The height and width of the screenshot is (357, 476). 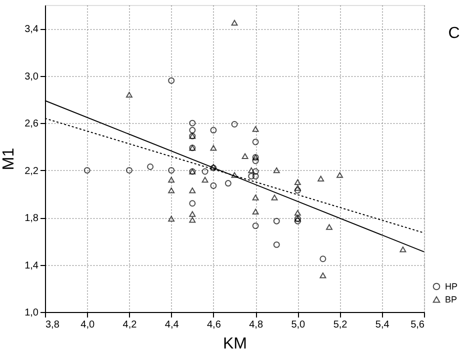 I want to click on legend-label: HP, so click(x=451, y=287).